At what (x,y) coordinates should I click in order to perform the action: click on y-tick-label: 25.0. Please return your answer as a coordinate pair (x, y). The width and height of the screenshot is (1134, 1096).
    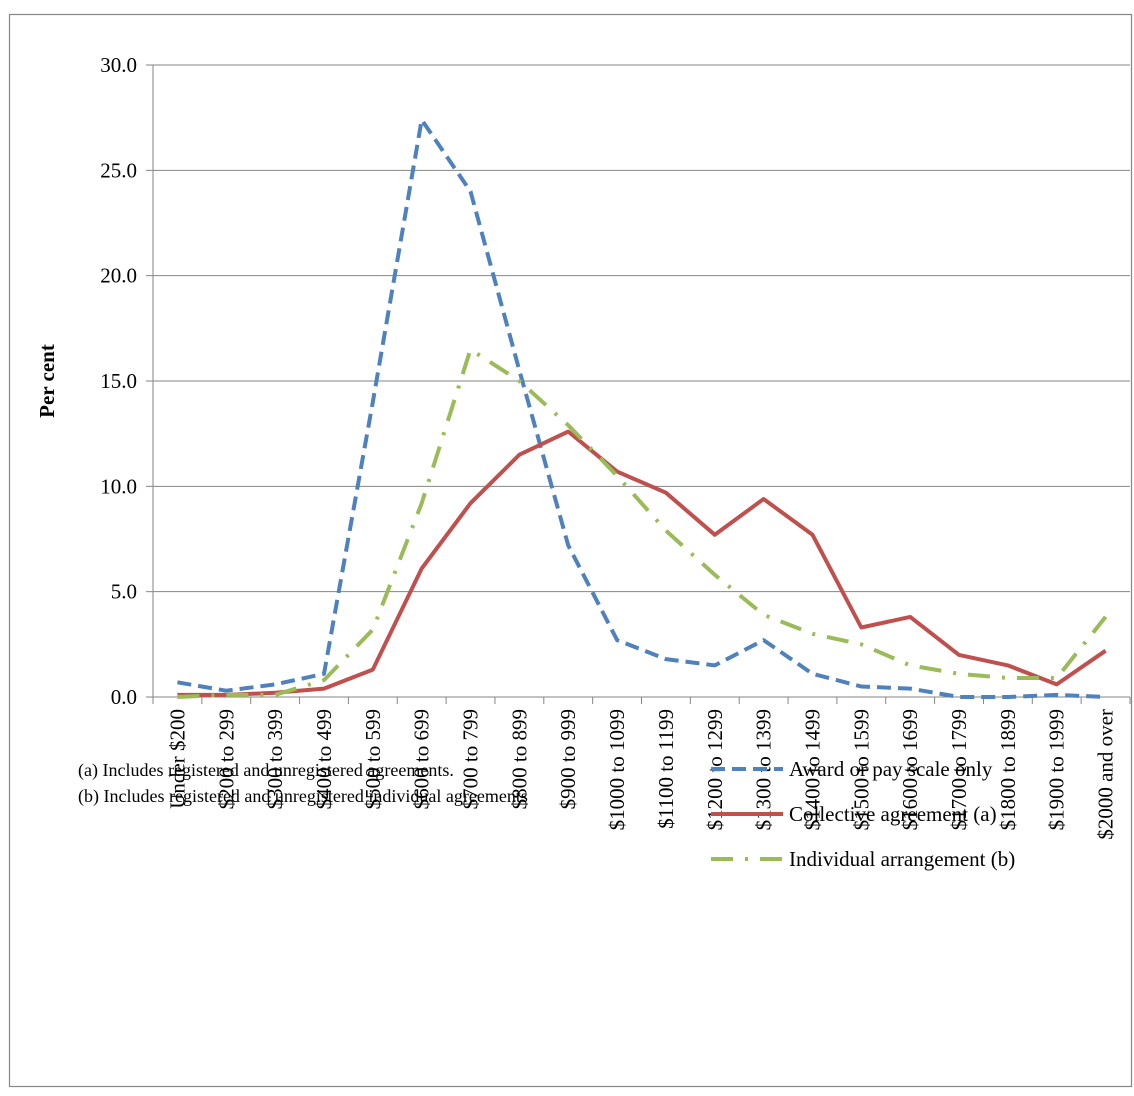
    Looking at the image, I should click on (118, 170).